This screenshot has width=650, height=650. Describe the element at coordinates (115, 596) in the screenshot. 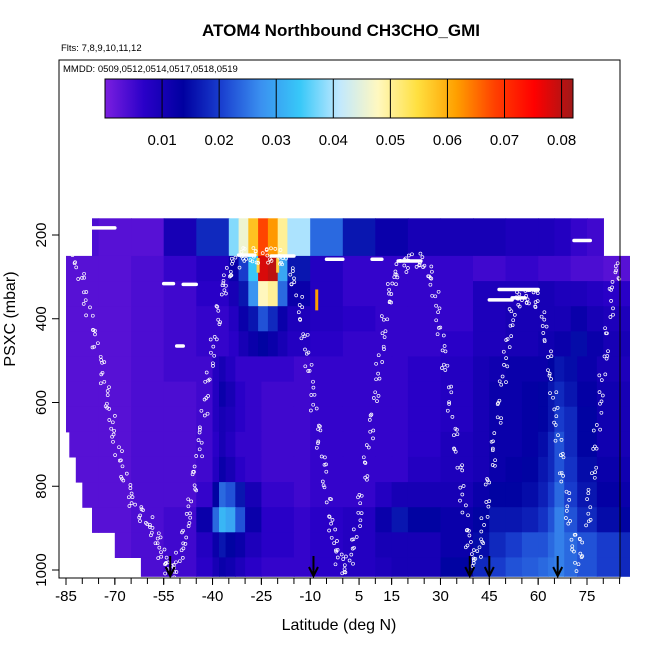

I see `x-tick-label: -70` at that location.